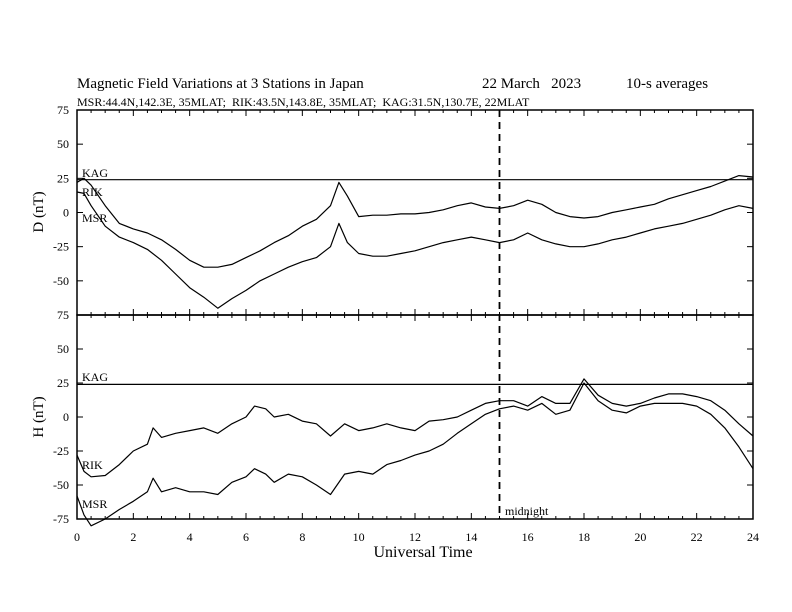  I want to click on d-ytick-label: 75, so click(63, 110).